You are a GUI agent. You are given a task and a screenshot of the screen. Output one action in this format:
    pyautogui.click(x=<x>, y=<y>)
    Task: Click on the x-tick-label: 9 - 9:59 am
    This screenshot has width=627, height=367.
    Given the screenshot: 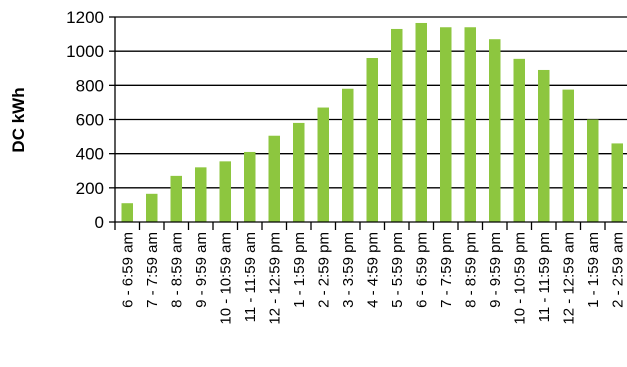 What is the action you would take?
    pyautogui.click(x=201, y=270)
    